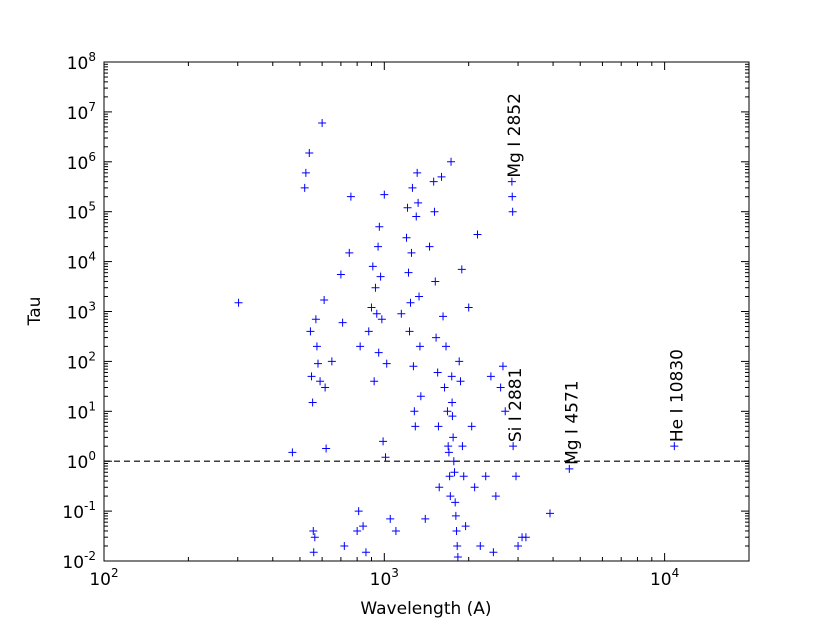  Describe the element at coordinates (81, 312) in the screenshot. I see `y-tick-label: 10³` at that location.